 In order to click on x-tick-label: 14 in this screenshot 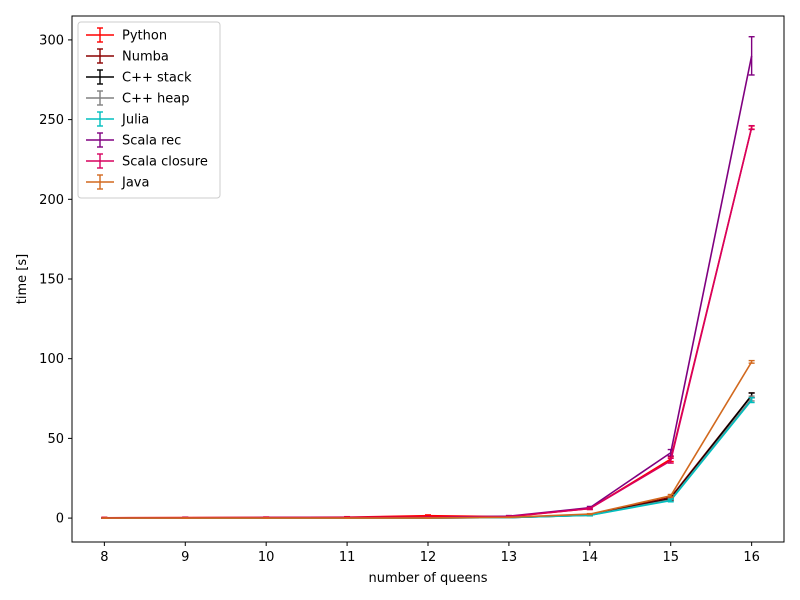, I will do `click(590, 557)`.